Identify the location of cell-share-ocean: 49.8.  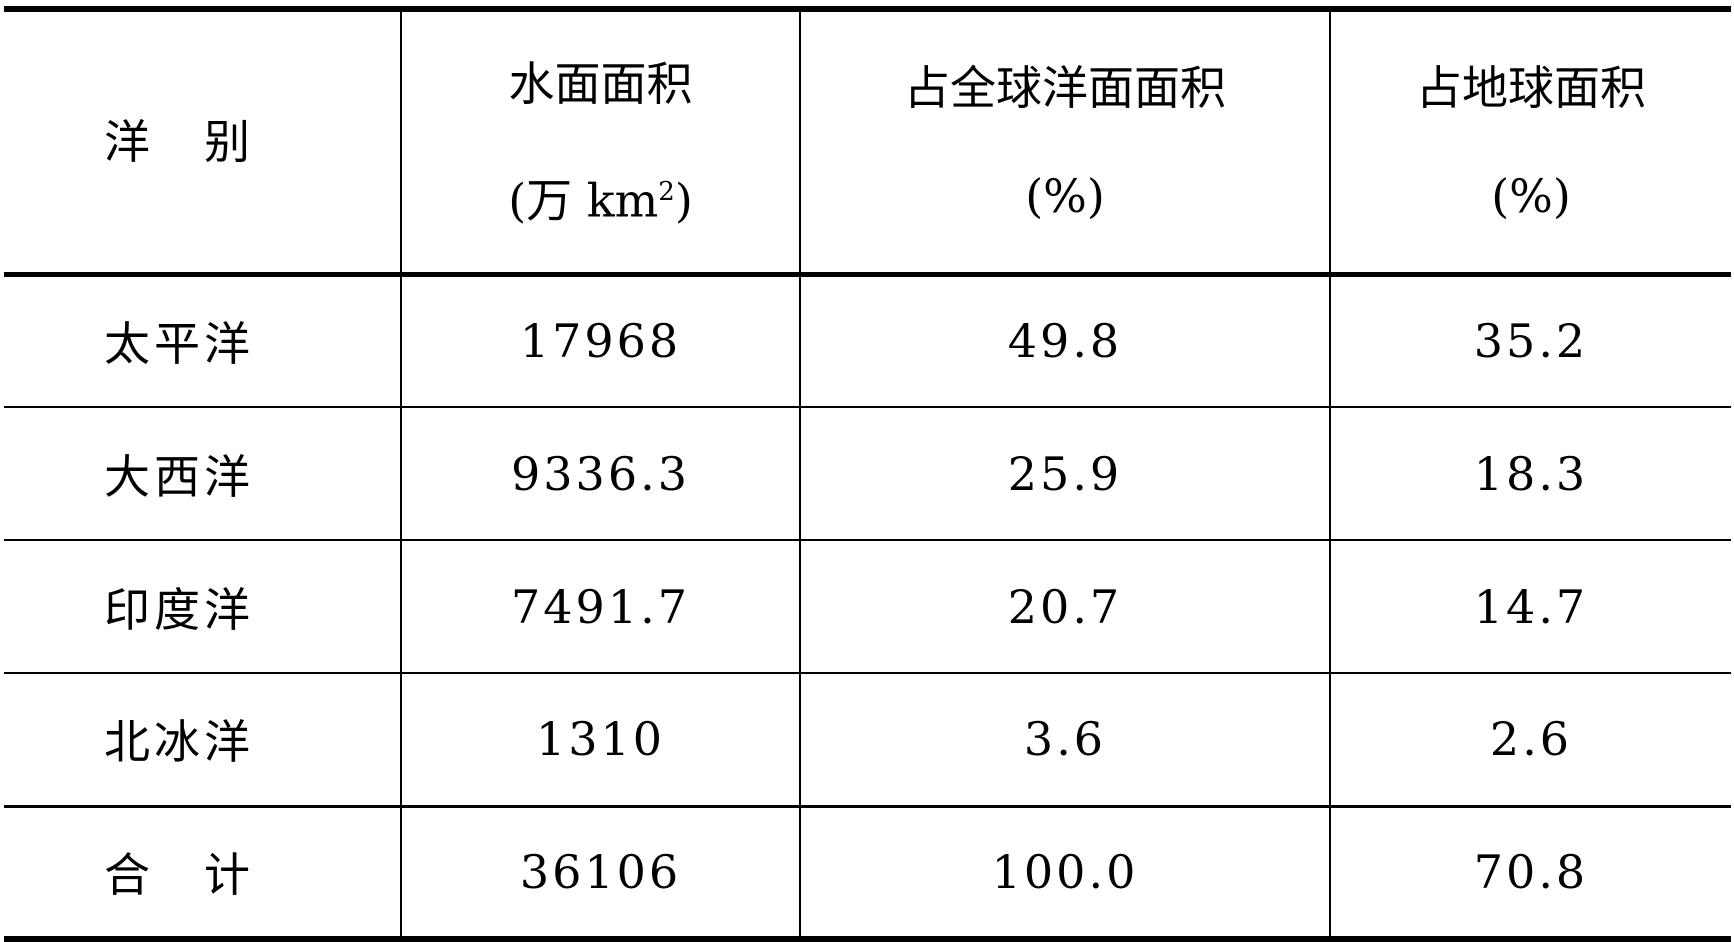
(1064, 340).